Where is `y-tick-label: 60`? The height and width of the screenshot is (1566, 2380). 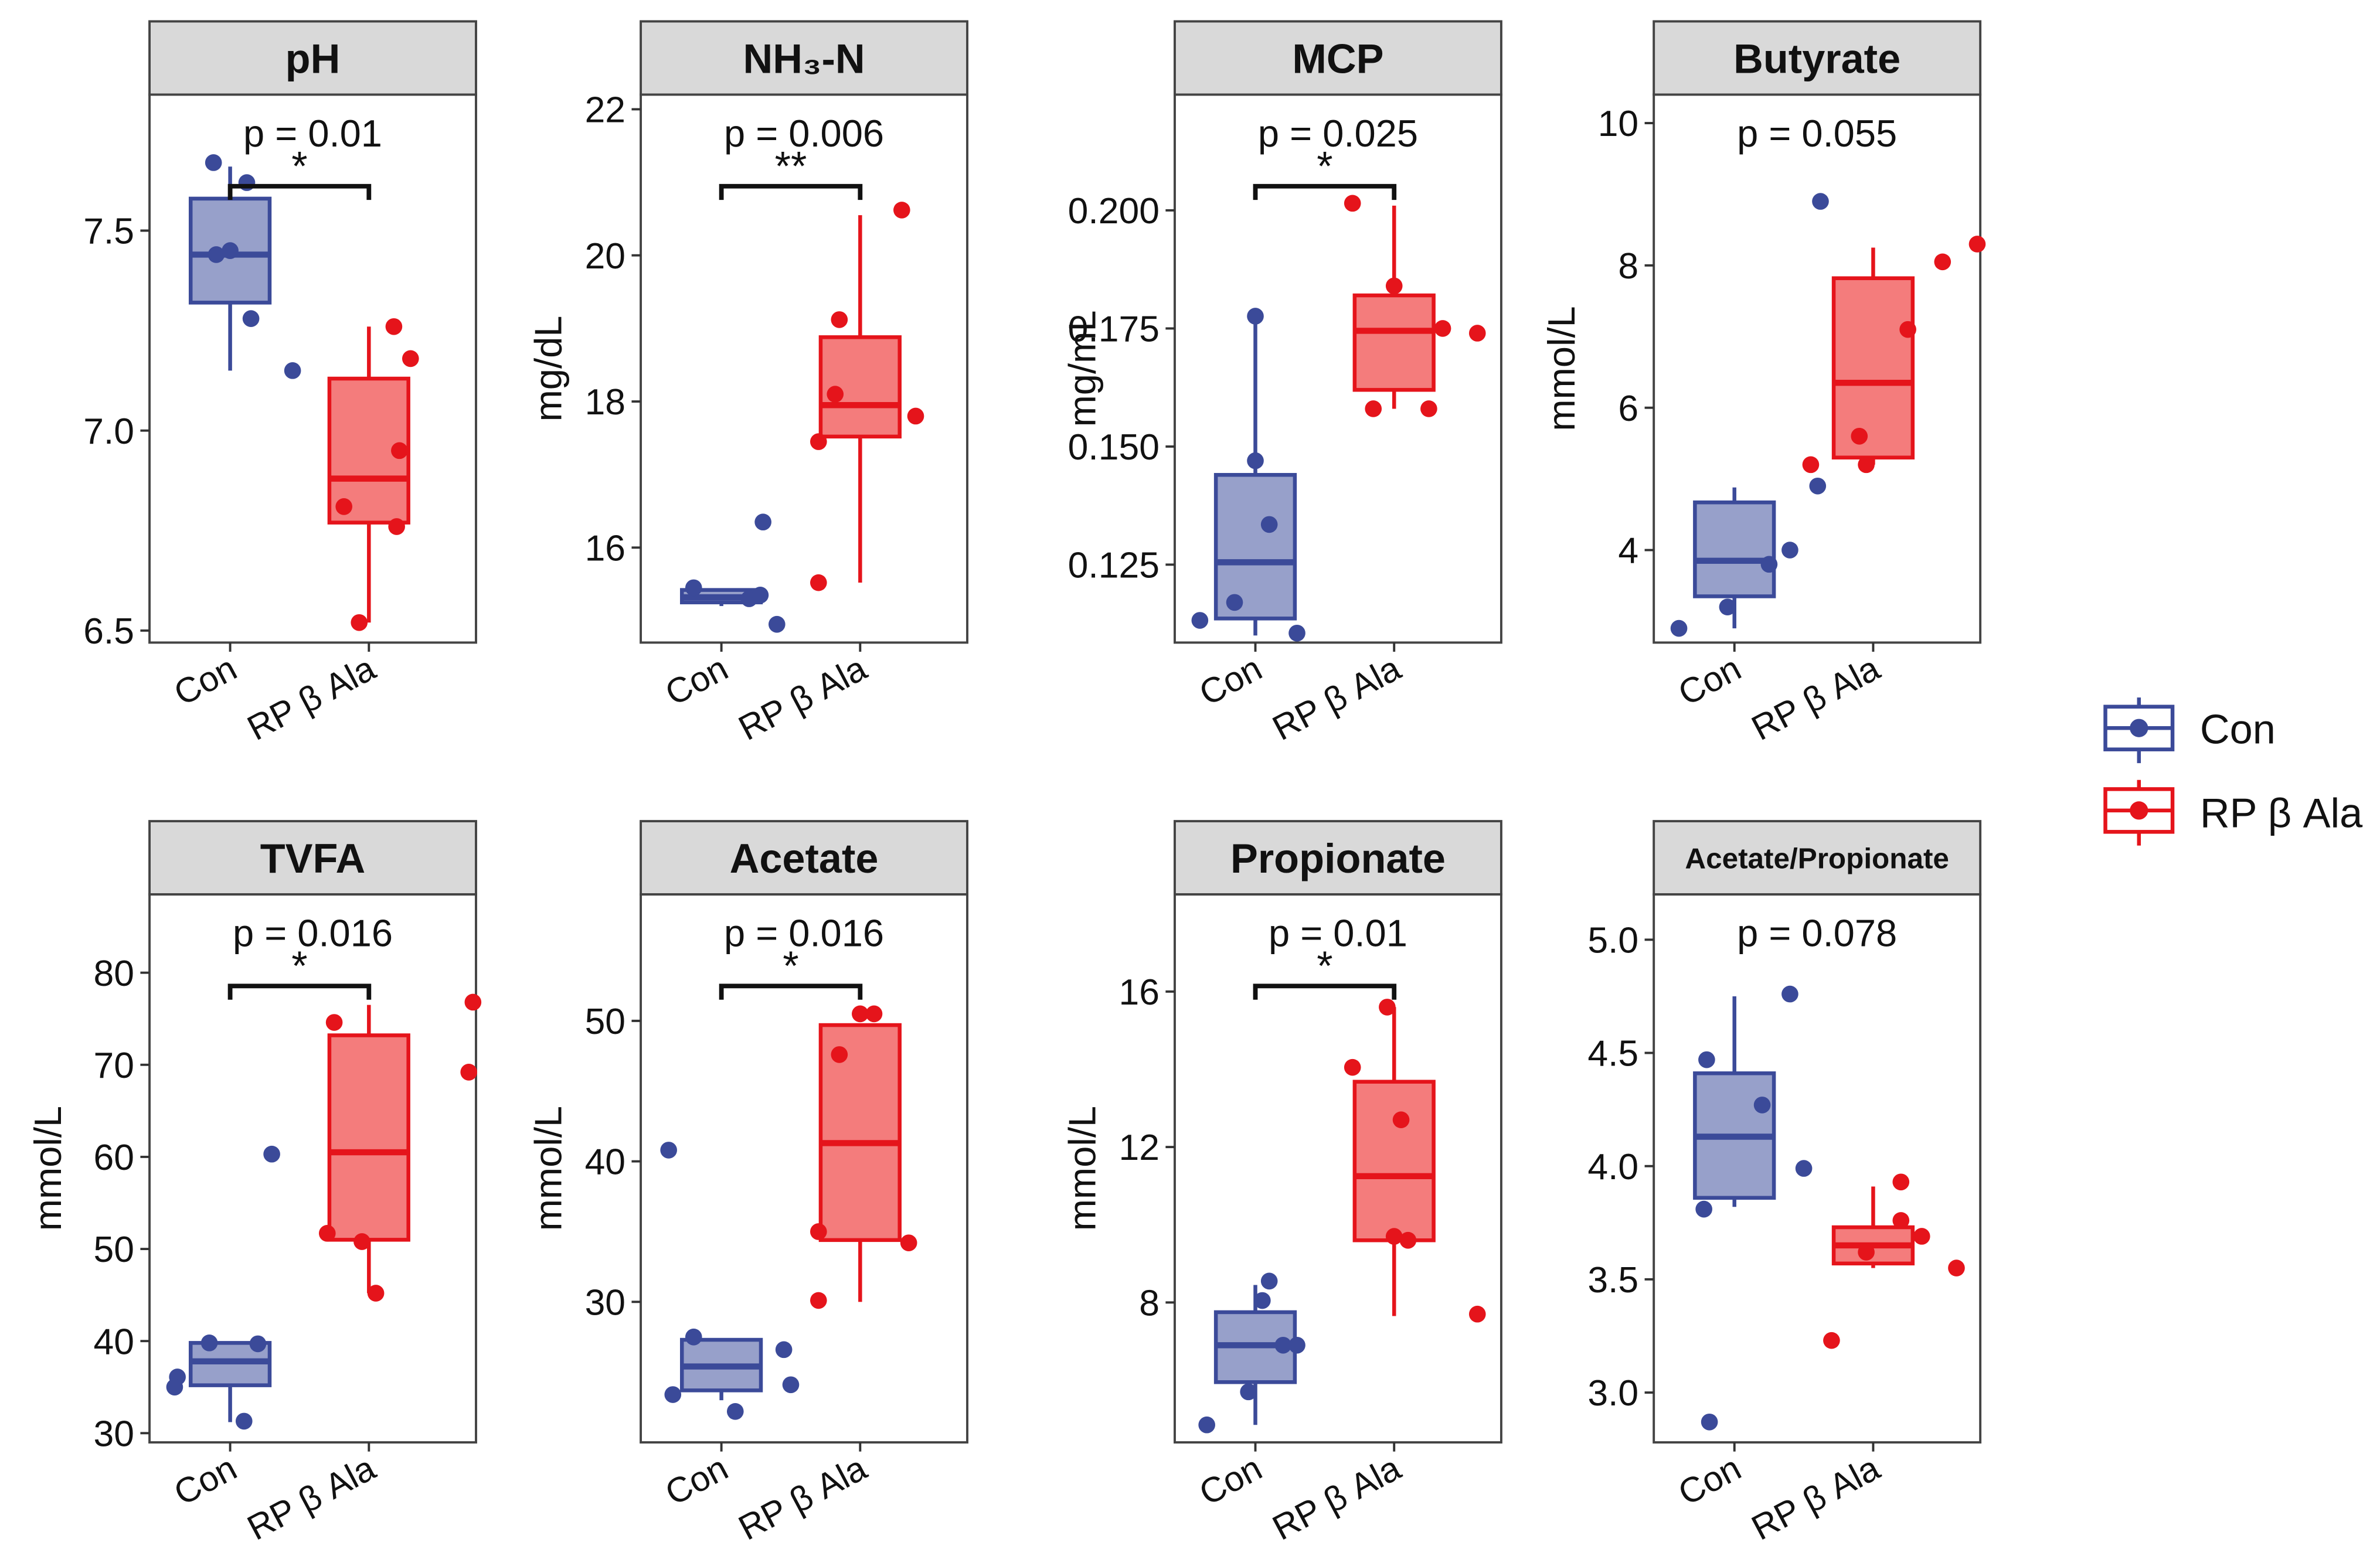 y-tick-label: 60 is located at coordinates (114, 1157).